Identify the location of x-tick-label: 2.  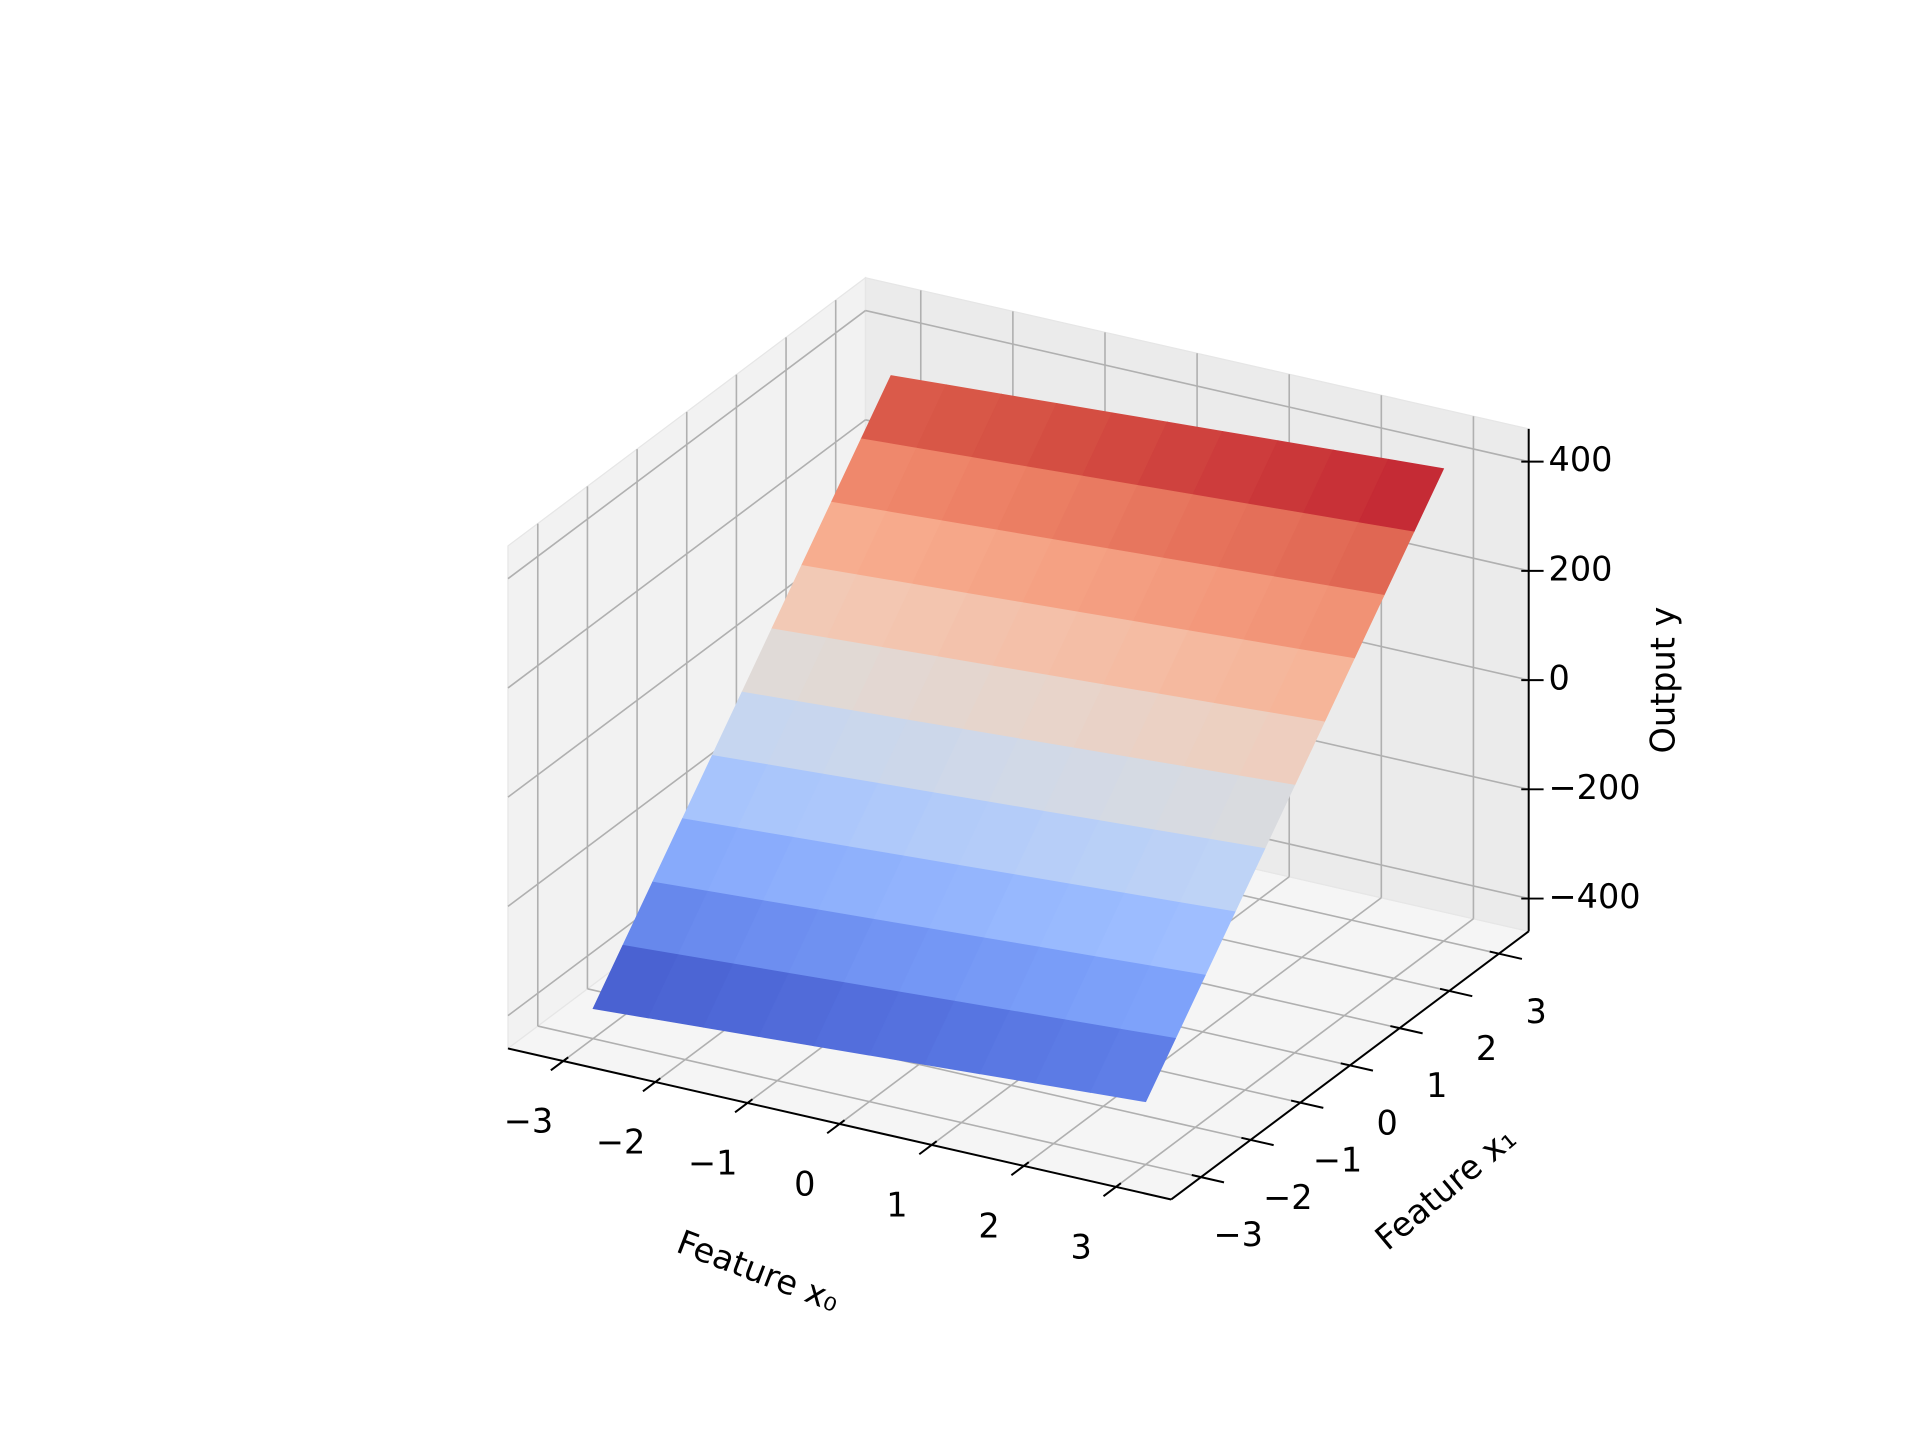
(988, 1225).